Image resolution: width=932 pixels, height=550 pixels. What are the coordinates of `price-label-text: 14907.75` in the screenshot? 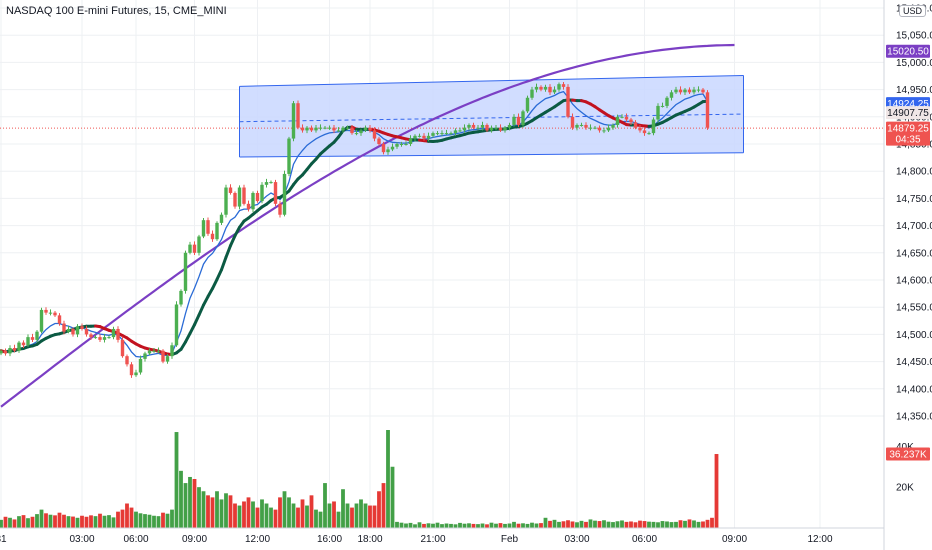 It's located at (908, 113).